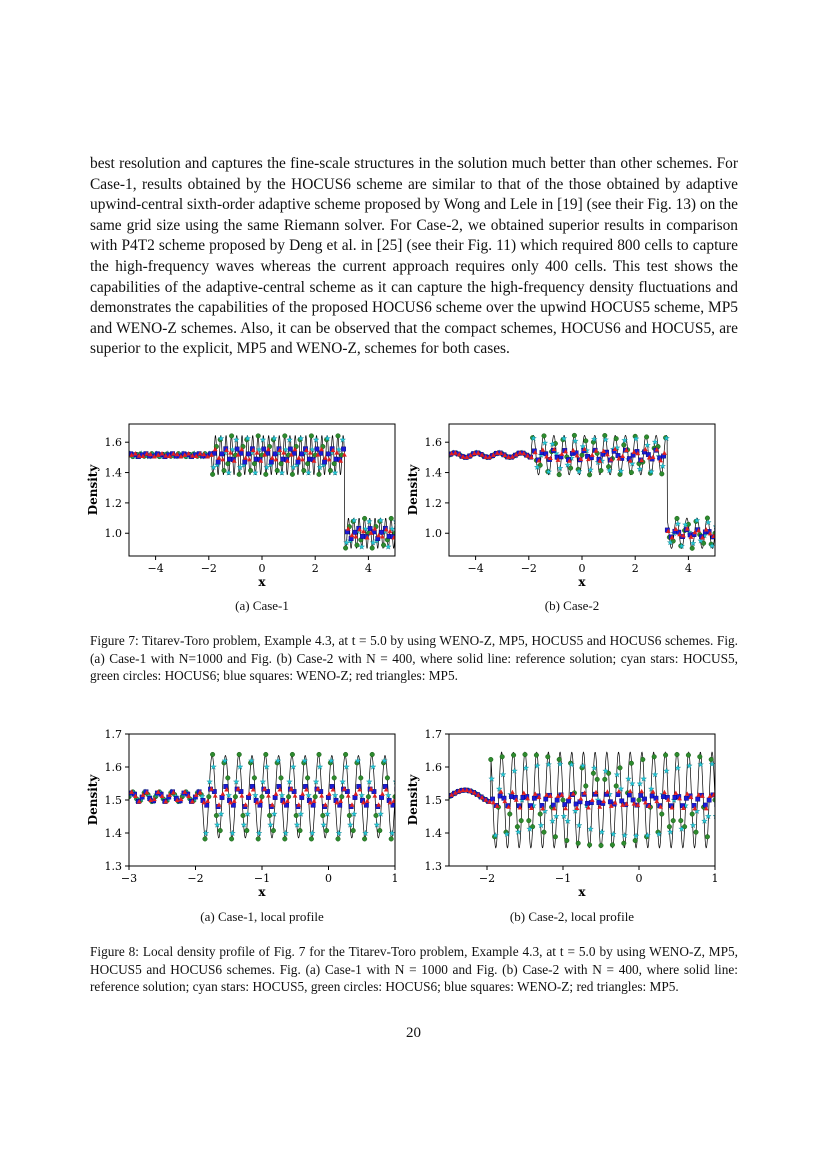 The height and width of the screenshot is (1169, 827). What do you see at coordinates (582, 582) in the screenshot?
I see `x-axis-label: x` at bounding box center [582, 582].